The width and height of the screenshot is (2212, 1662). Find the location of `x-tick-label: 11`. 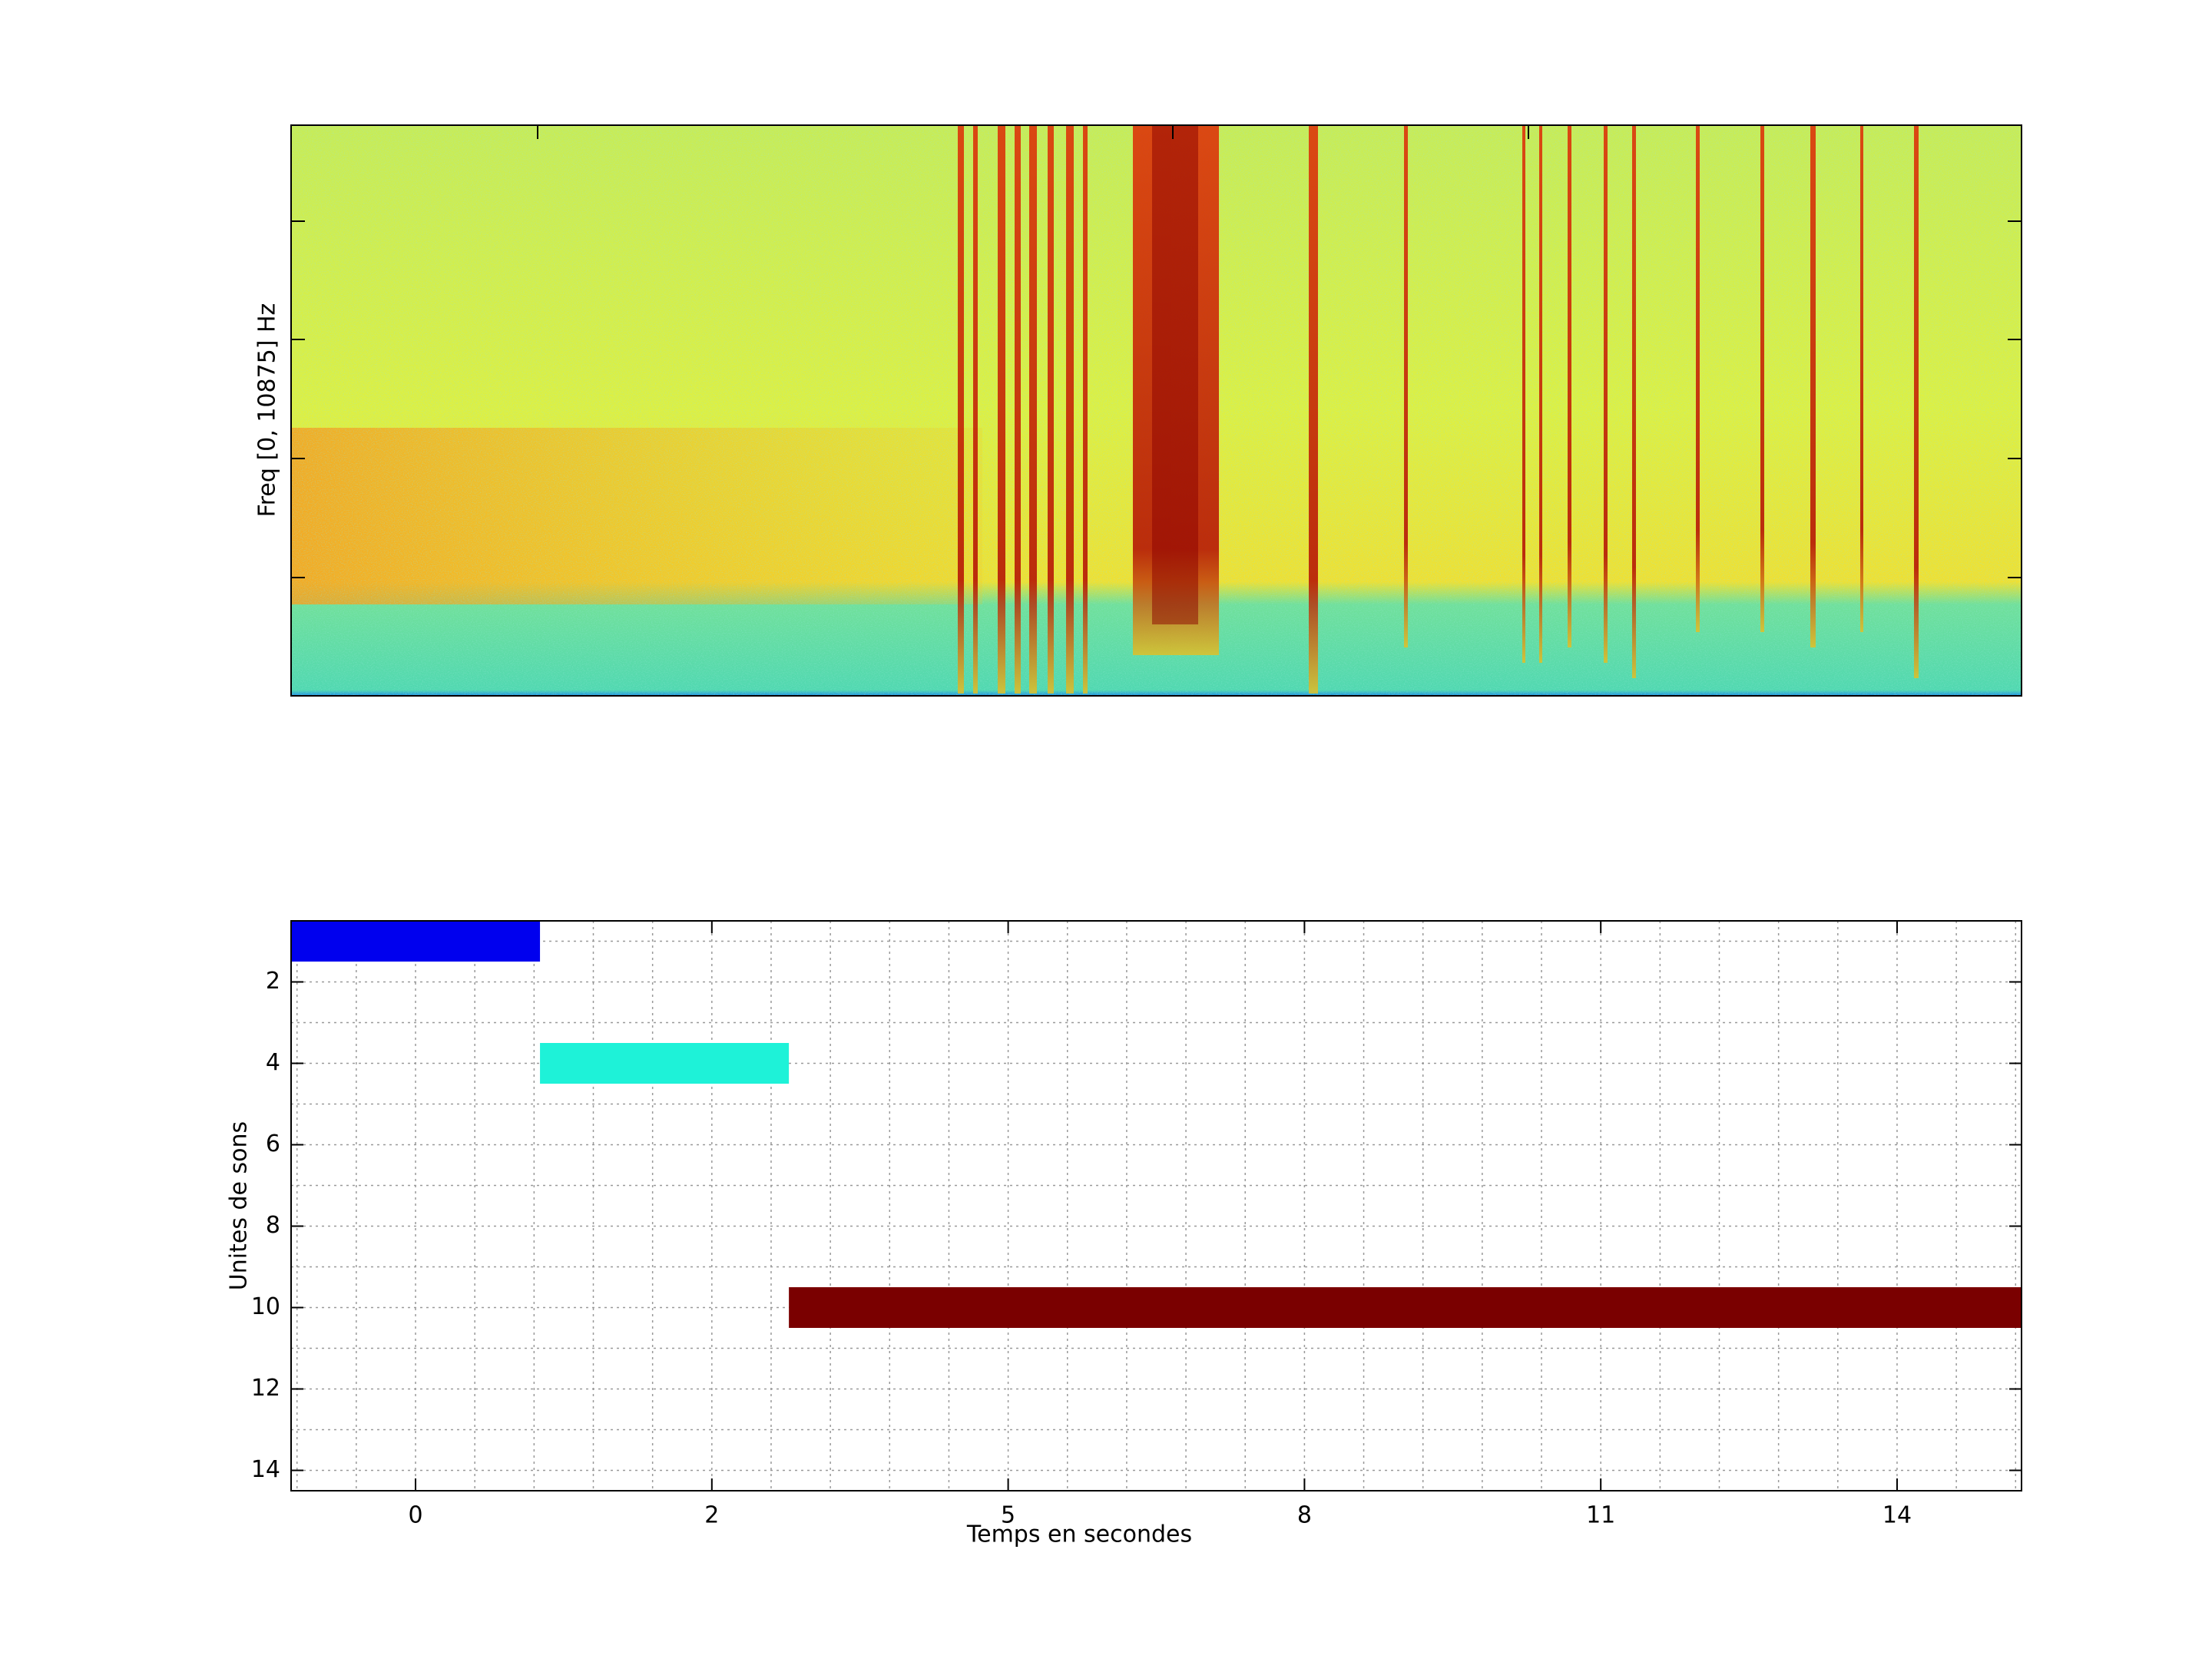

x-tick-label: 11 is located at coordinates (1600, 1515).